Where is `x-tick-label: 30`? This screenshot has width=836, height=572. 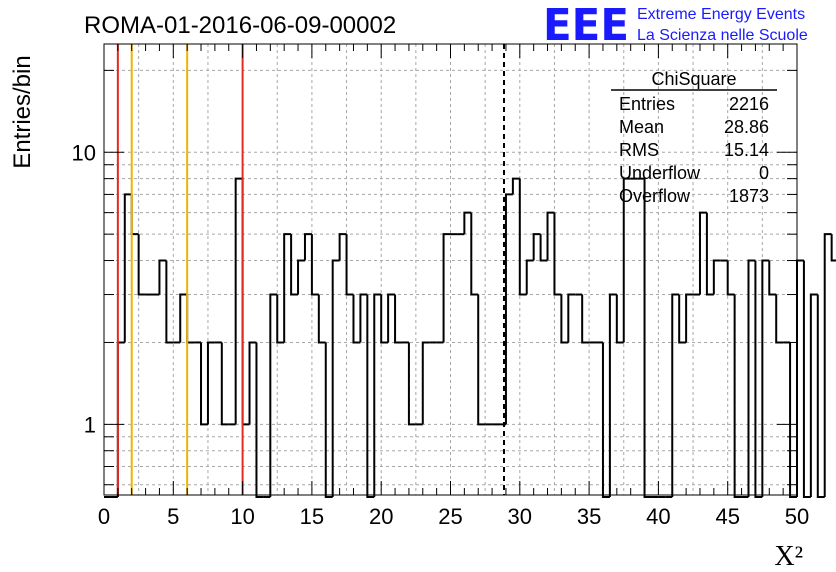
x-tick-label: 30 is located at coordinates (520, 516).